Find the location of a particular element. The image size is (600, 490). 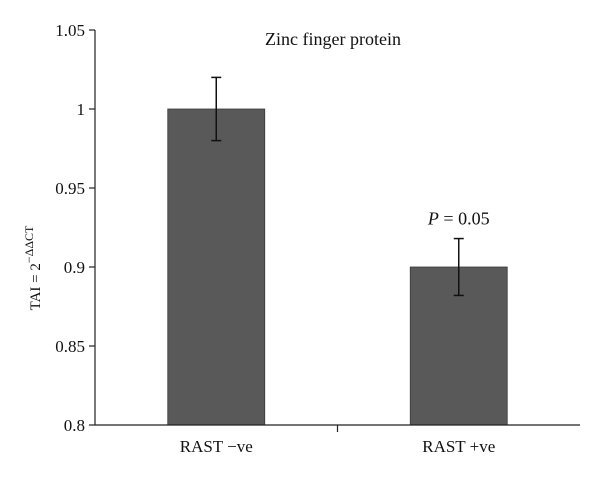

x-category-label: RAST −ve is located at coordinates (216, 446).